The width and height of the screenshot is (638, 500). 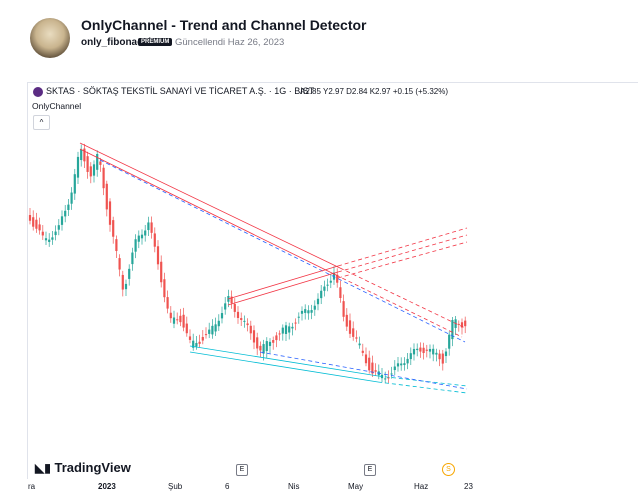 What do you see at coordinates (116, 42) in the screenshot?
I see `author: only_fibonacci` at bounding box center [116, 42].